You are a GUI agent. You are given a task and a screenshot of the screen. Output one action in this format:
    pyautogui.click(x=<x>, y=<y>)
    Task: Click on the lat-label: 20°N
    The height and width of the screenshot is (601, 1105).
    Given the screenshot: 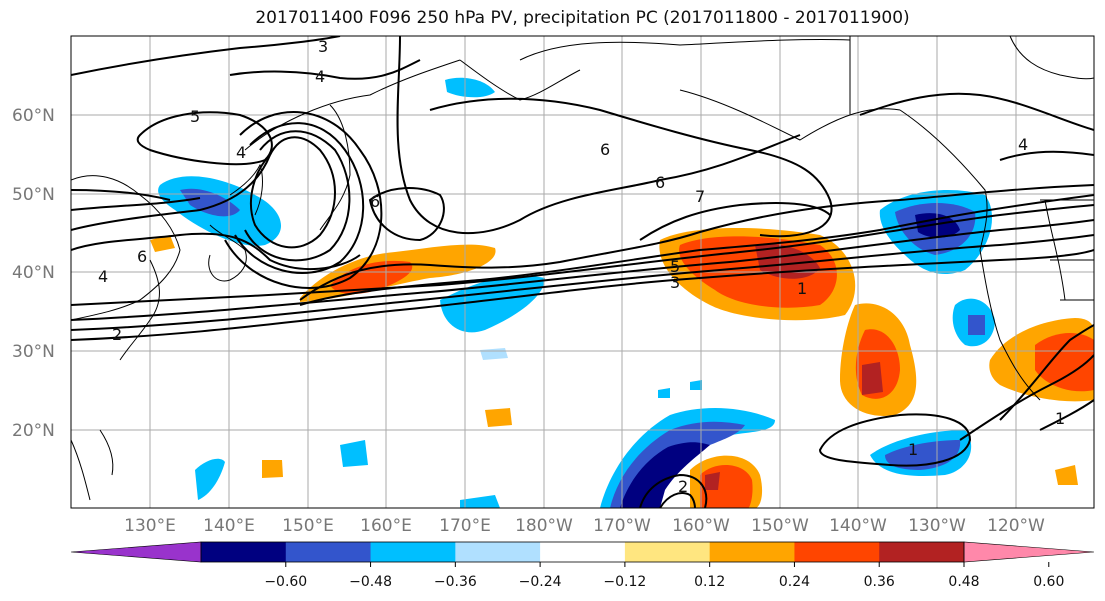 What is the action you would take?
    pyautogui.click(x=33, y=431)
    